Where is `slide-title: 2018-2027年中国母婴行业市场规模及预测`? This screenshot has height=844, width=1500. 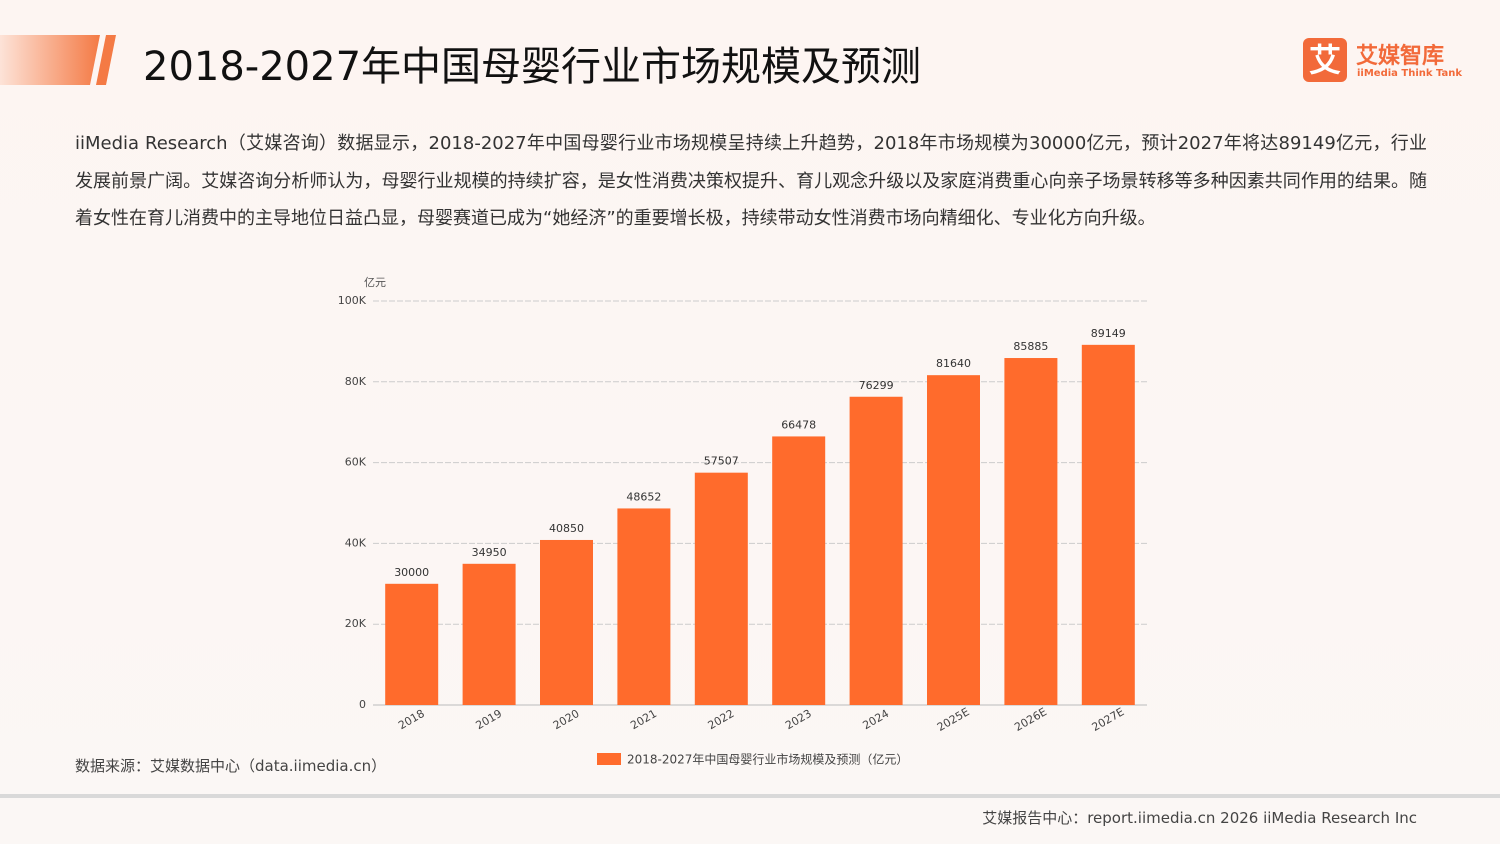 slide-title: 2018-2027年中国母婴行业市场规模及预测 is located at coordinates (532, 67).